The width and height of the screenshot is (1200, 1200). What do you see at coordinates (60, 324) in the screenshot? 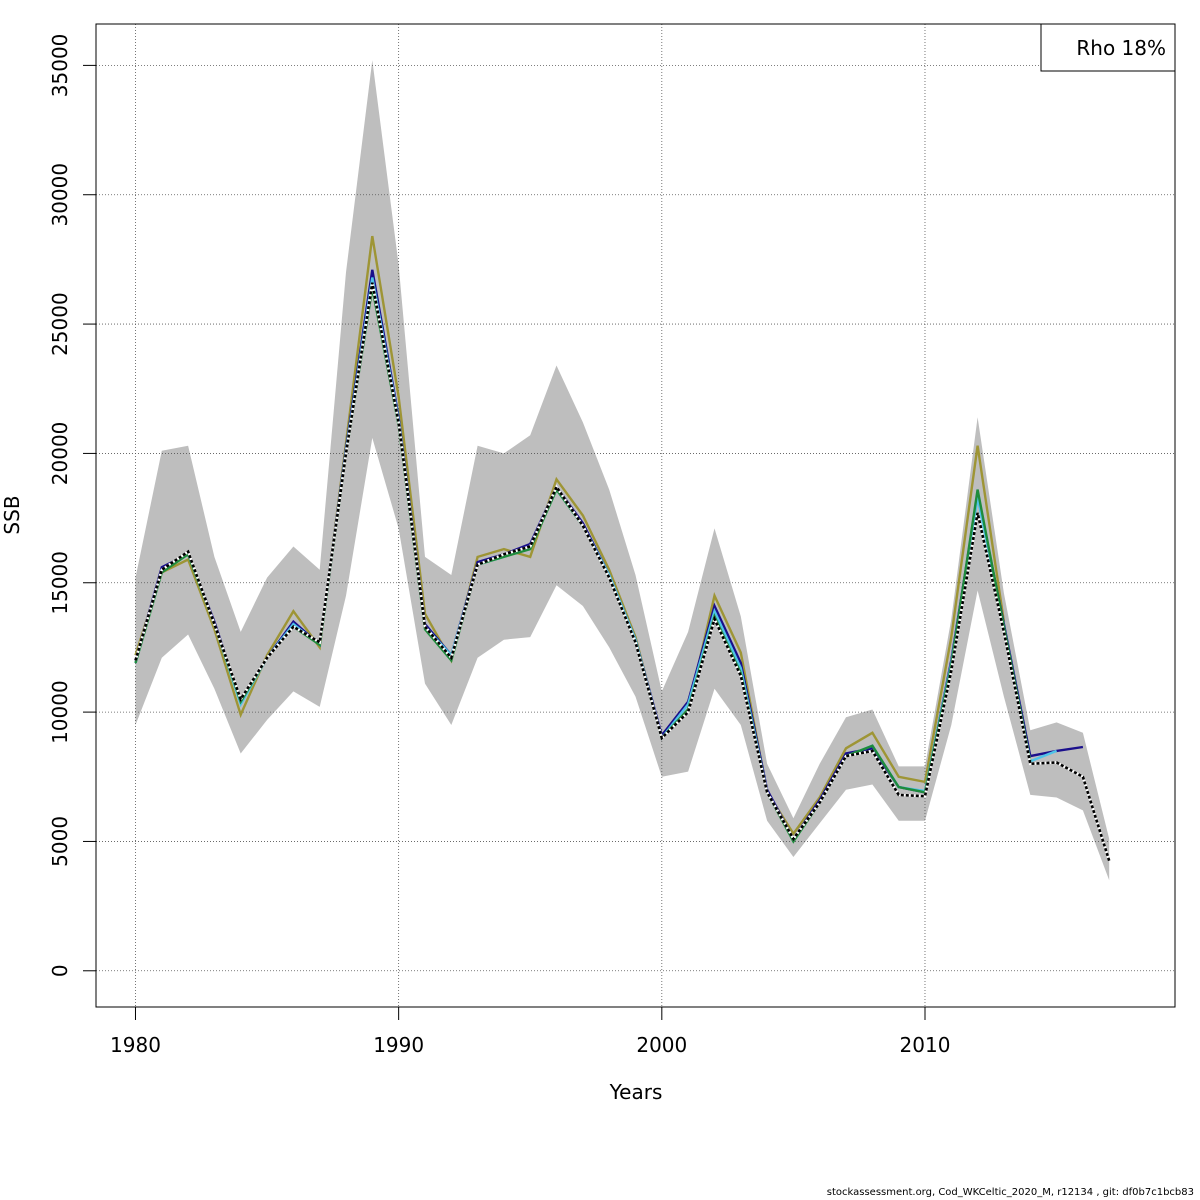
I see `y-tick-label: 25000` at bounding box center [60, 324].